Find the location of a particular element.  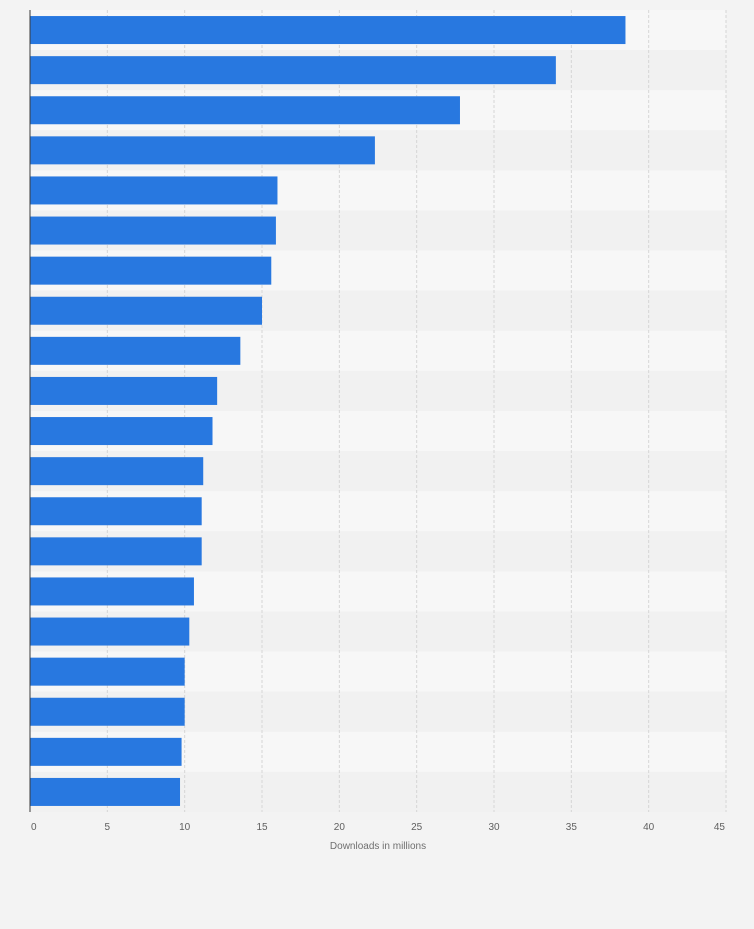

x-tick-label: 10 is located at coordinates (185, 827).